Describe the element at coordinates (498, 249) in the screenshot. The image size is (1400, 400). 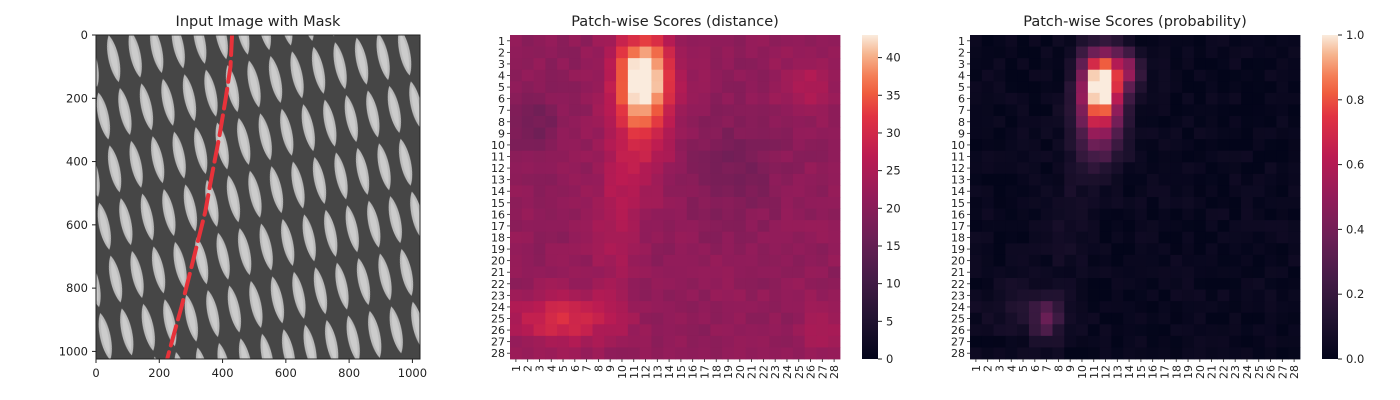
I see `row-label: 19` at that location.